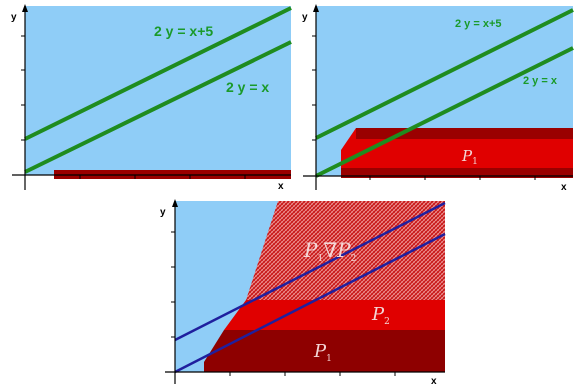 Image resolution: width=574 pixels, height=385 pixels. What do you see at coordinates (457, 173) in the screenshot?
I see `panel-top-right-region-band-bottom` at bounding box center [457, 173].